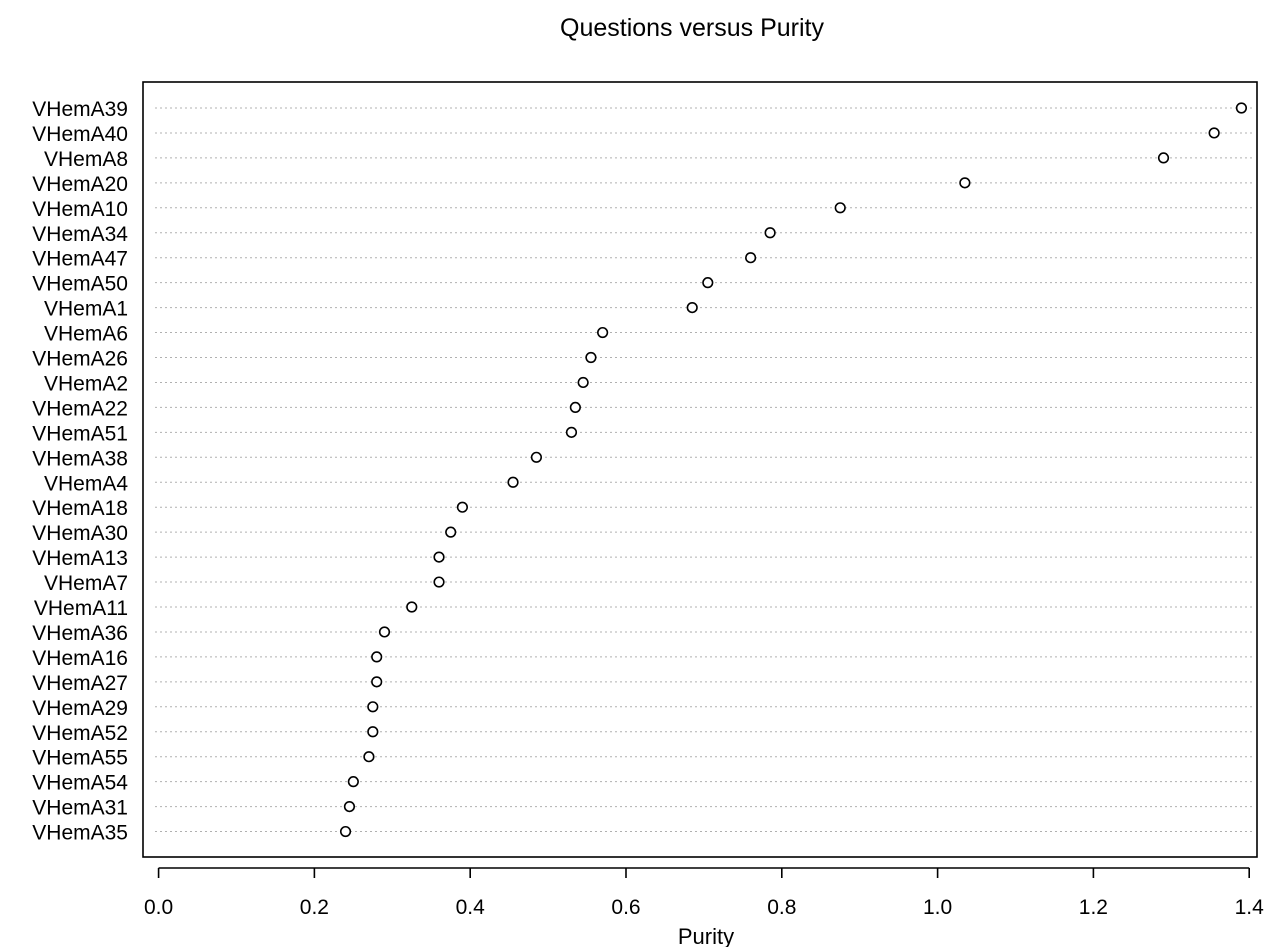  What do you see at coordinates (86, 583) in the screenshot?
I see `category-label: VHemA7` at bounding box center [86, 583].